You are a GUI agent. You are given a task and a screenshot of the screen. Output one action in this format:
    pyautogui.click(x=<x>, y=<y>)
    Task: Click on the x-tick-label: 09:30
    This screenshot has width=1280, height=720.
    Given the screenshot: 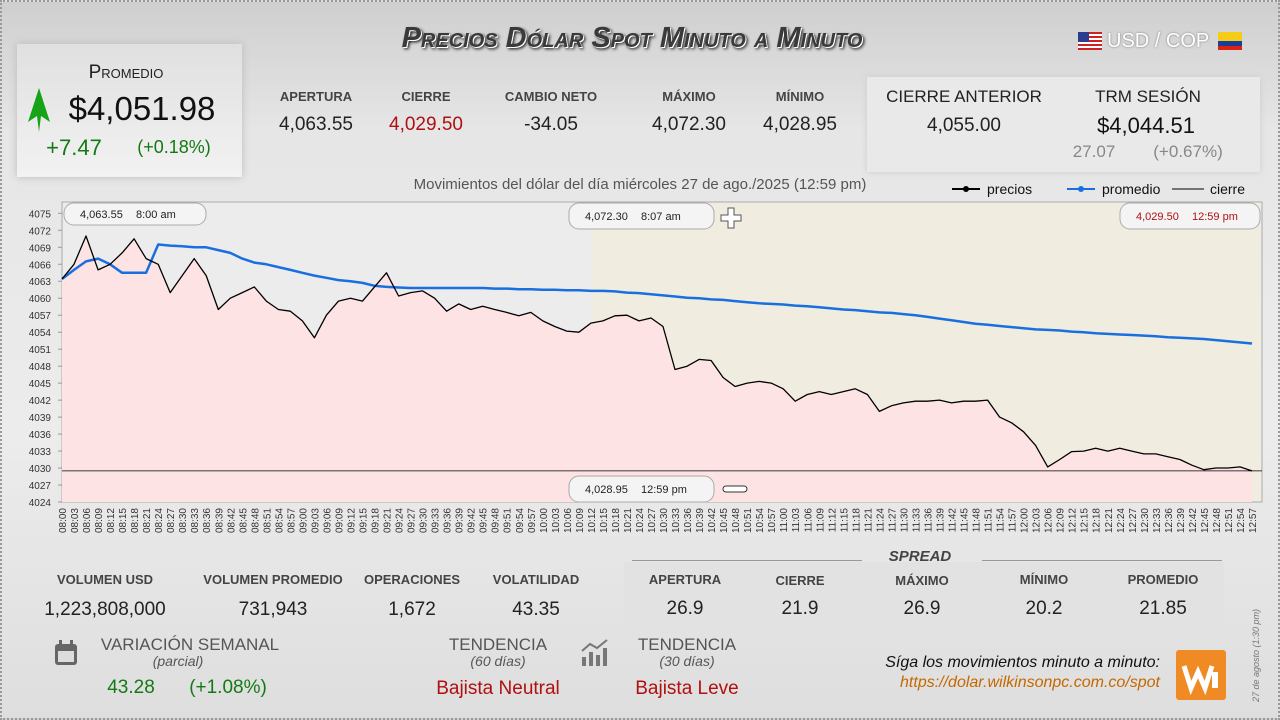 What is the action you would take?
    pyautogui.click(x=424, y=520)
    